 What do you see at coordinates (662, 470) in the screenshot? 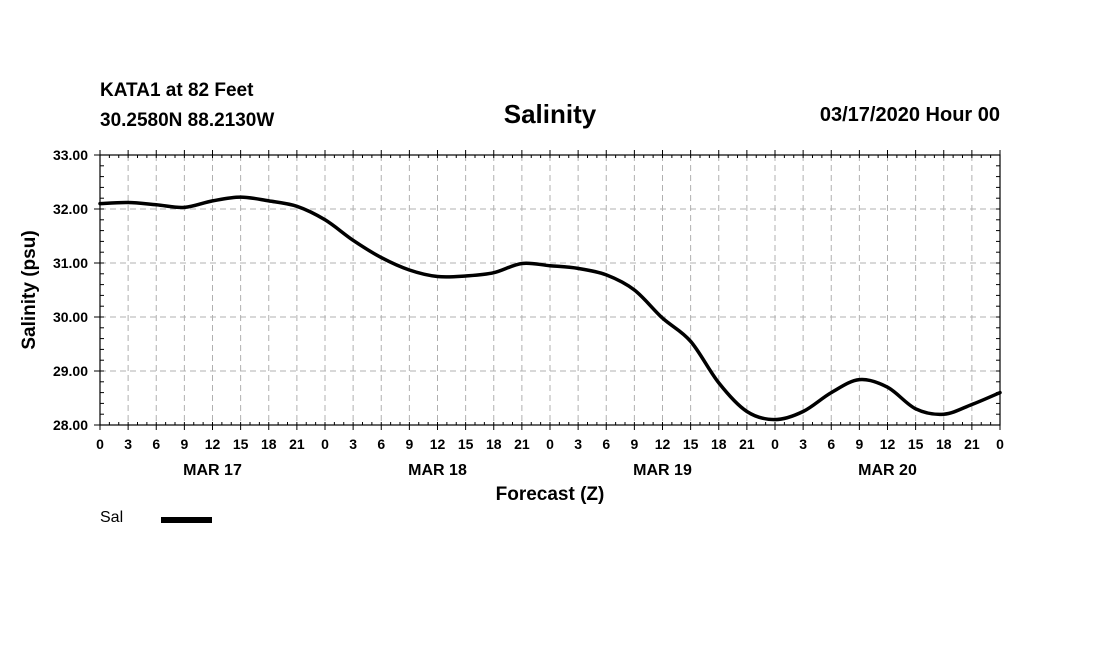
I see `day-label: MAR 19` at bounding box center [662, 470].